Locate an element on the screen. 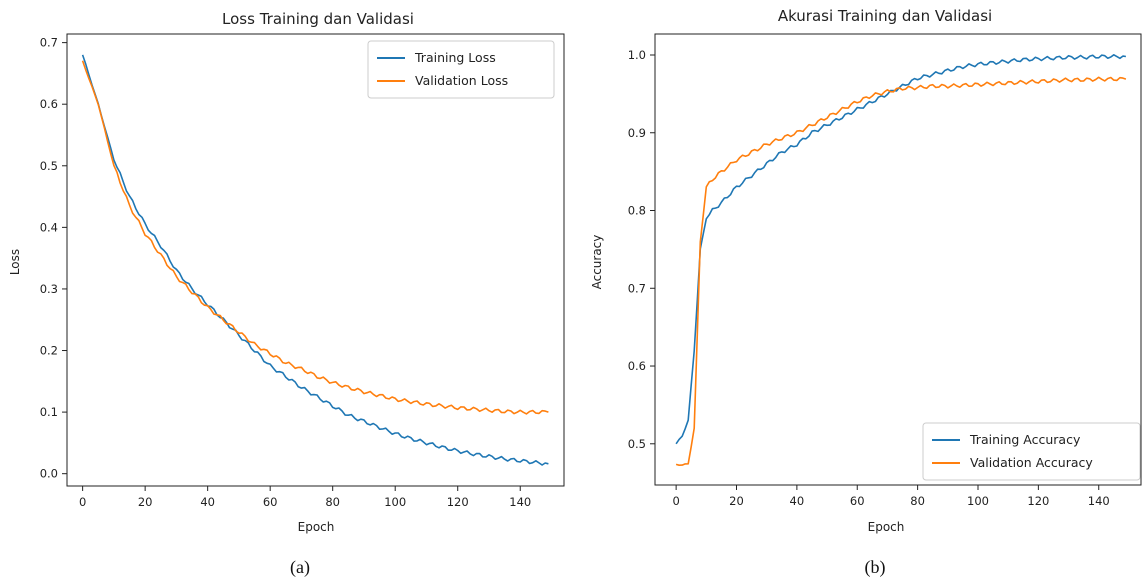 This screenshot has width=1142, height=581. y-tick-label: 0.4 is located at coordinates (49, 227).